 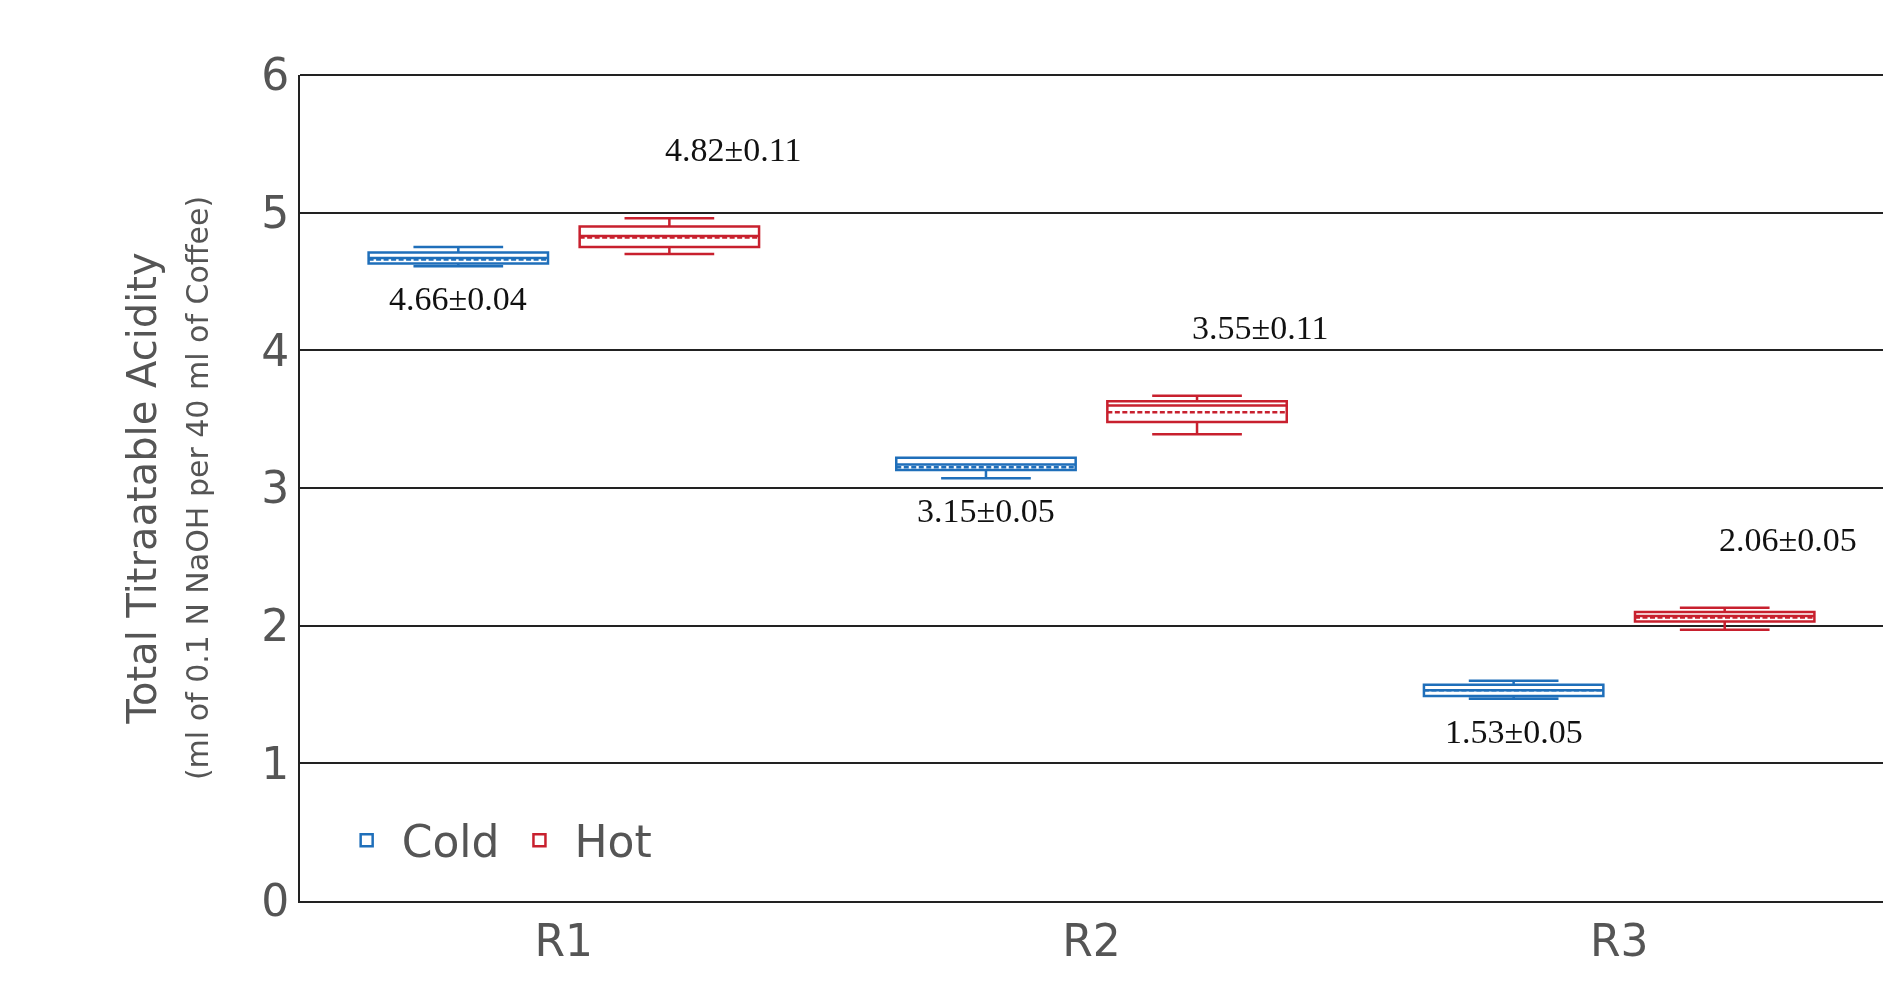 I want to click on y-axis-title: Total Titraatable Acidity (ml of 0.1 N NaOH per 40 ml of Coffee), so click(x=167, y=488).